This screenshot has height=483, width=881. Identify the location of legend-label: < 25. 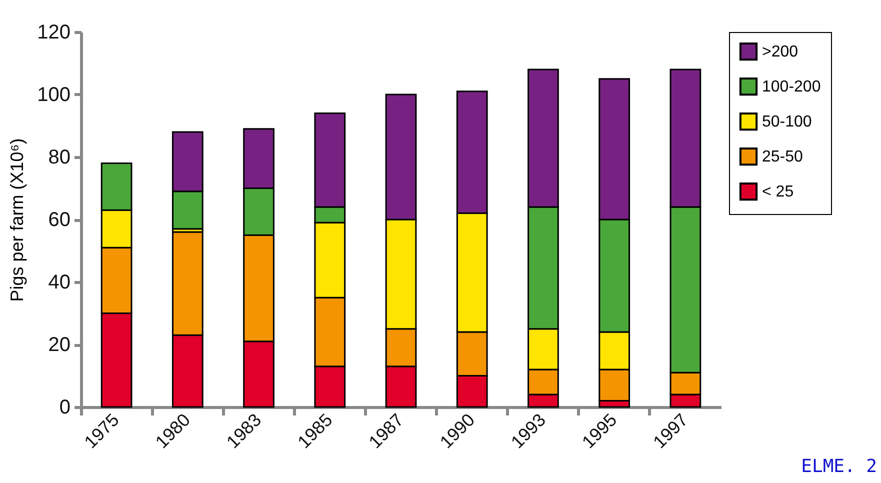
(778, 192).